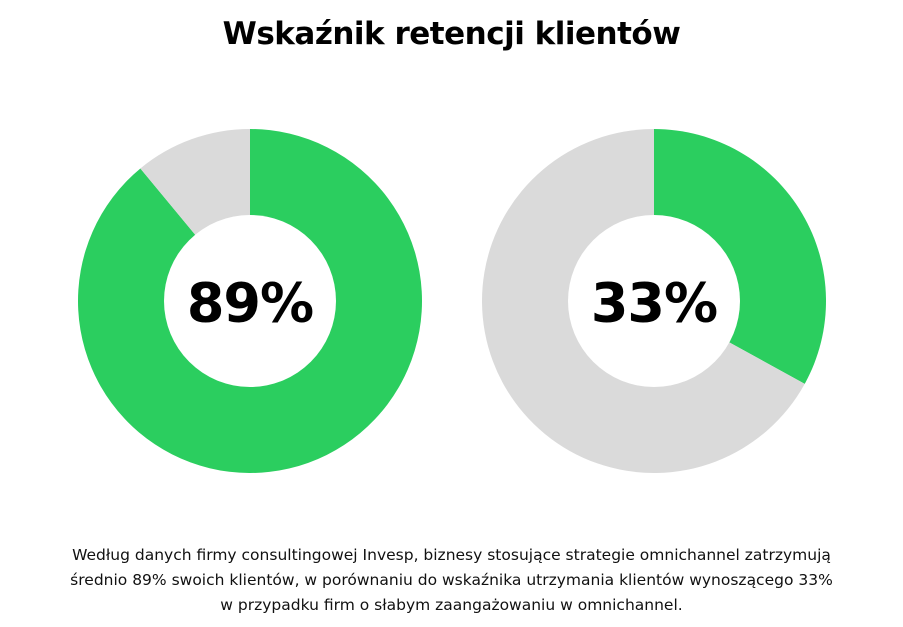 Image resolution: width=903 pixels, height=627 pixels. I want to click on donut-left-label: 89%, so click(250, 303).